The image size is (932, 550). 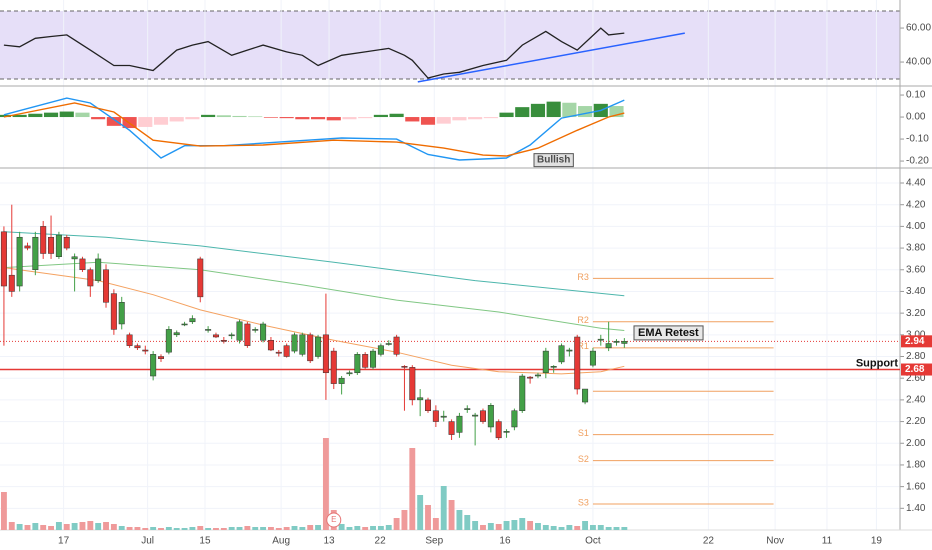 What do you see at coordinates (583, 346) in the screenshot?
I see `pivot-label: R1` at bounding box center [583, 346].